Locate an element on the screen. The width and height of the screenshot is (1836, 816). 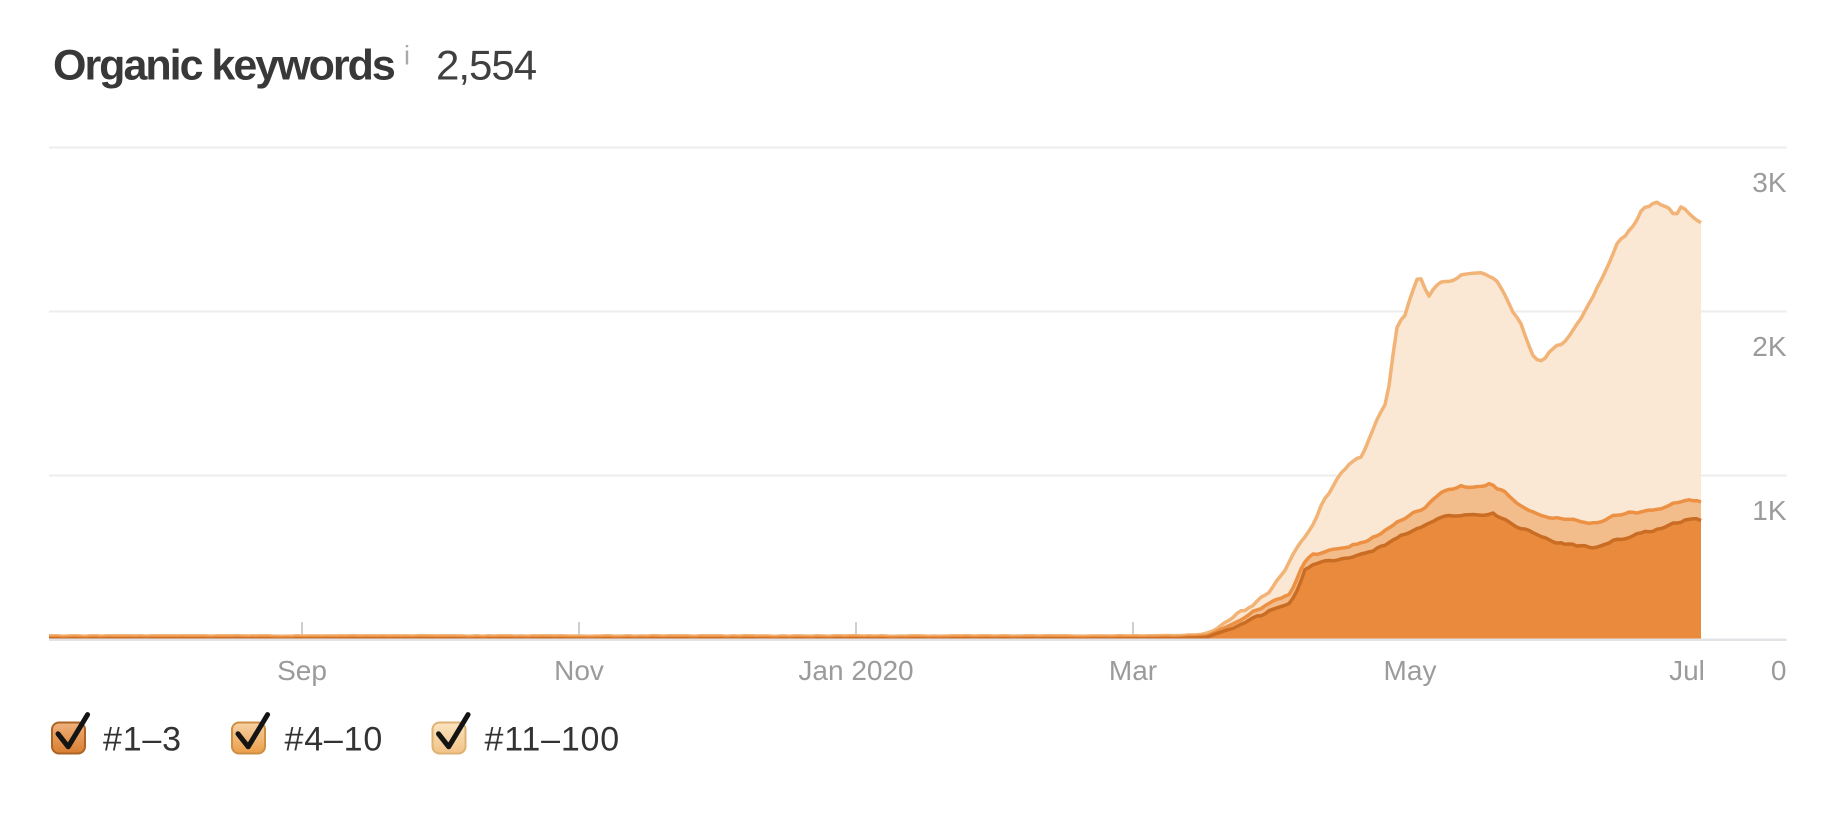
svg-text: 2K is located at coordinates (1769, 346).